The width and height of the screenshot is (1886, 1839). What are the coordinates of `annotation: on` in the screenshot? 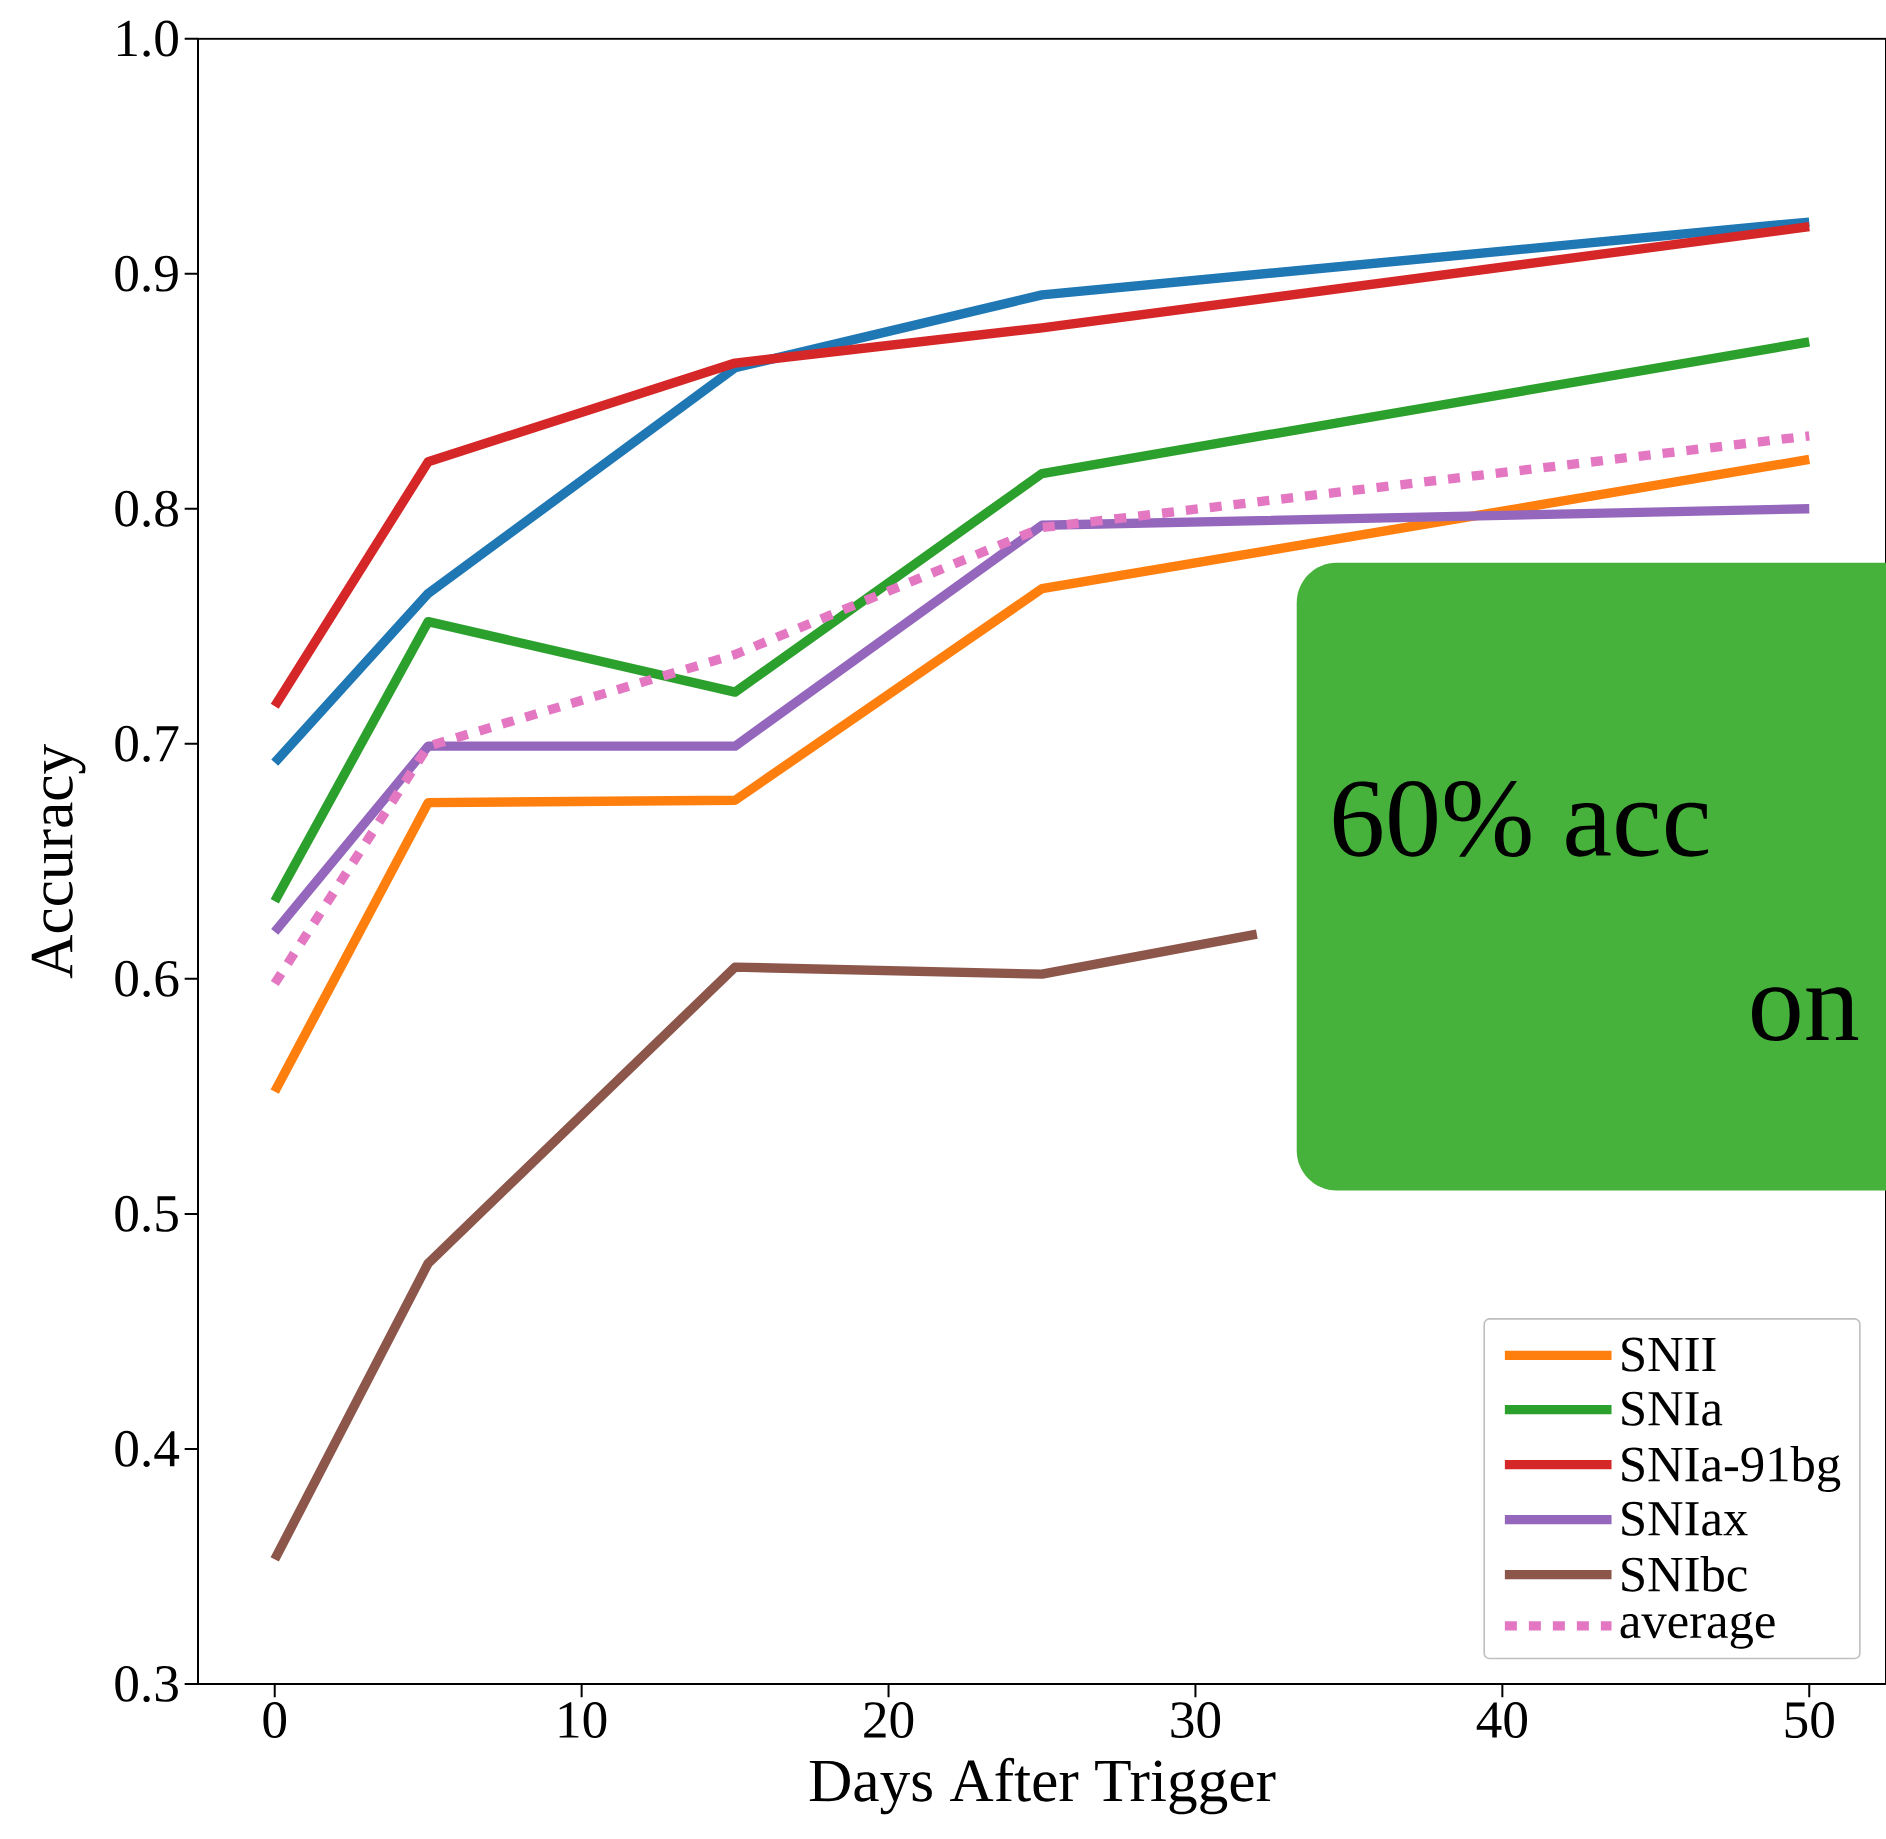 It's located at (1805, 1014).